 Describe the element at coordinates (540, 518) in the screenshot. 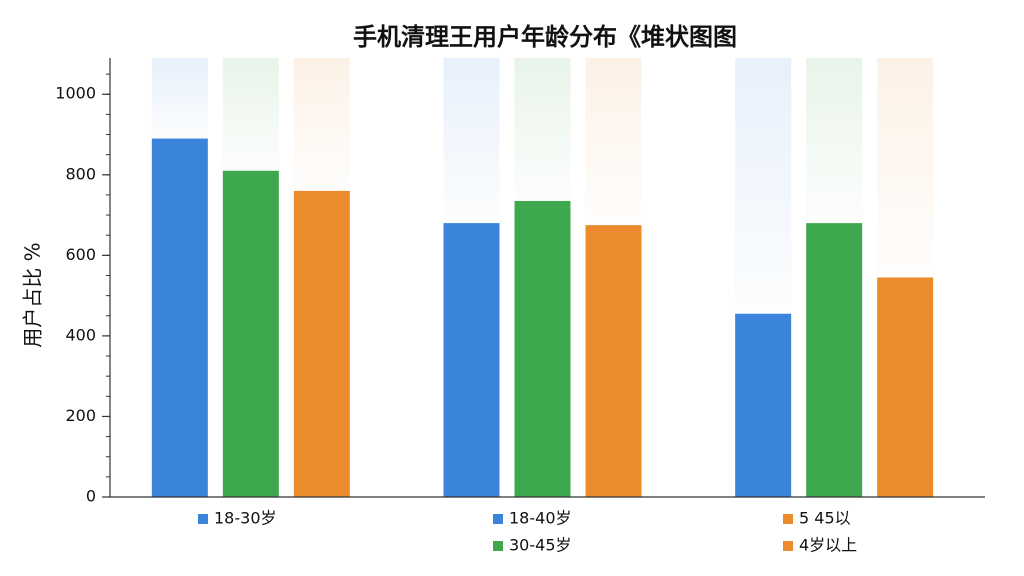

I see `legend-label: 18-40岁` at that location.